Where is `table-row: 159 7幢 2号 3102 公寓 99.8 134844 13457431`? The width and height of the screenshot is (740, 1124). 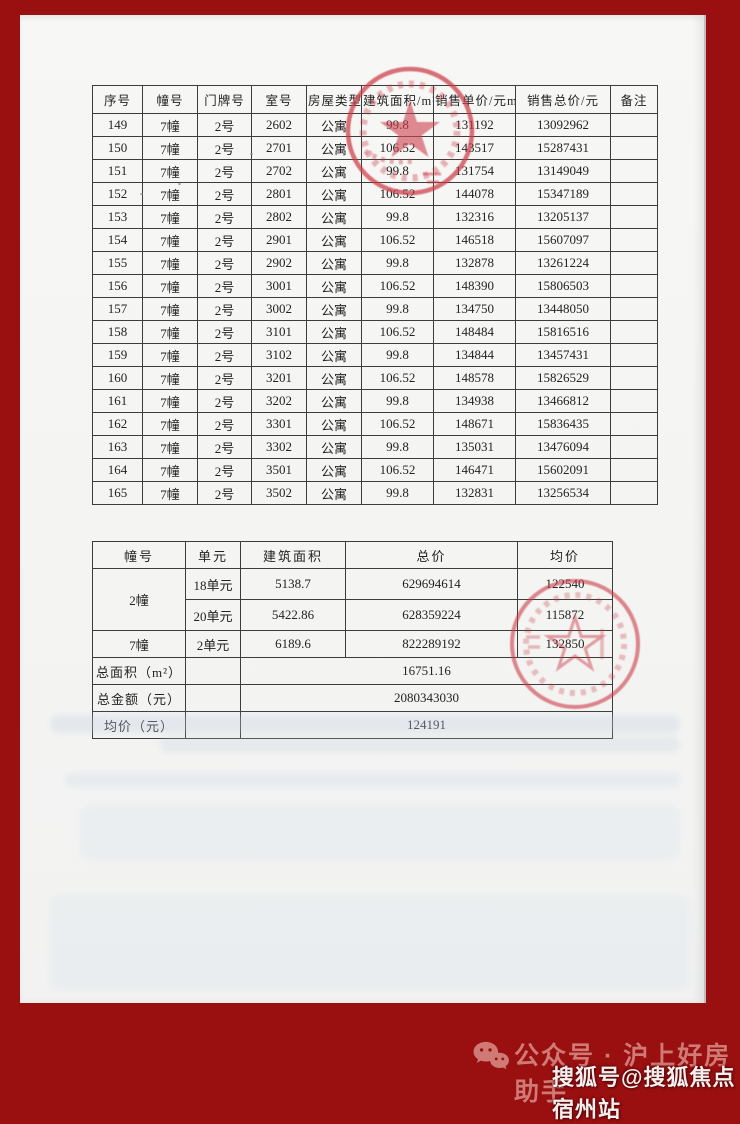 table-row: 159 7幢 2号 3102 公寓 99.8 134844 13457431 is located at coordinates (375, 355).